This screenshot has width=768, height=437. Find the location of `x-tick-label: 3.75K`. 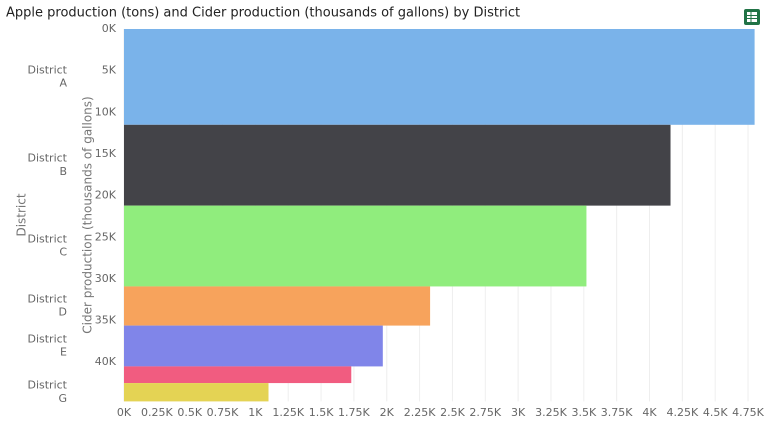

x-tick-label: 3.75K is located at coordinates (617, 412).